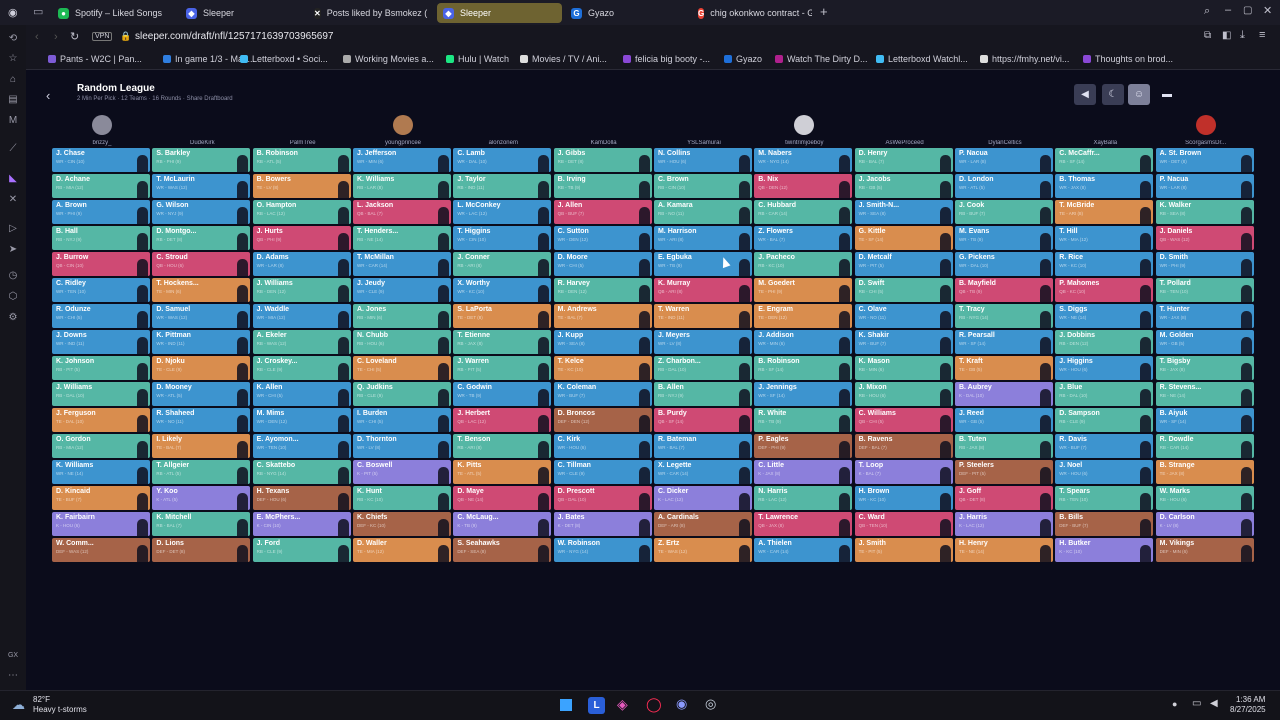  What do you see at coordinates (101, 316) in the screenshot?
I see `pick-cell: R. Odunze WR - CHI (5)` at bounding box center [101, 316].